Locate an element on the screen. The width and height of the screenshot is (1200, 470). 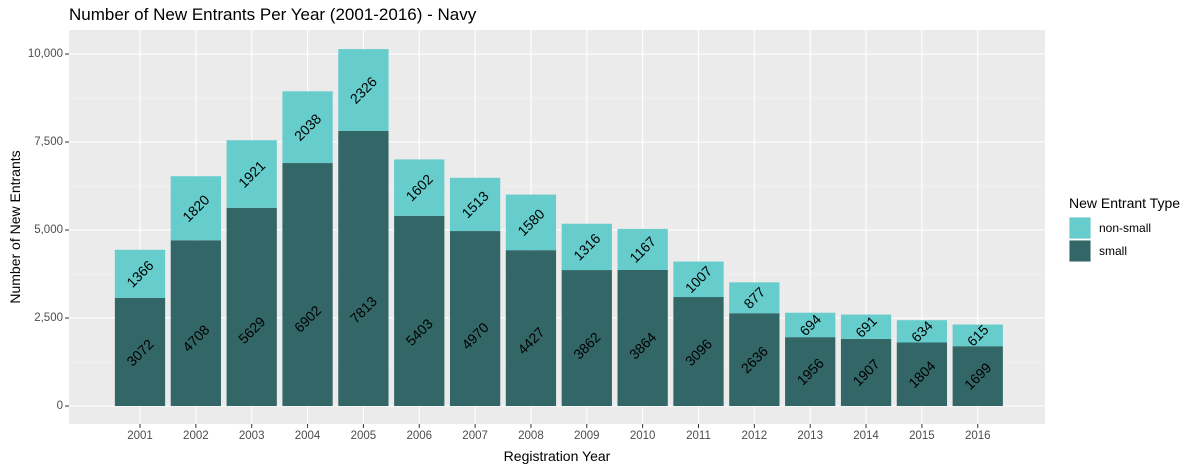
legend-swatch-non-small is located at coordinates (1080, 228).